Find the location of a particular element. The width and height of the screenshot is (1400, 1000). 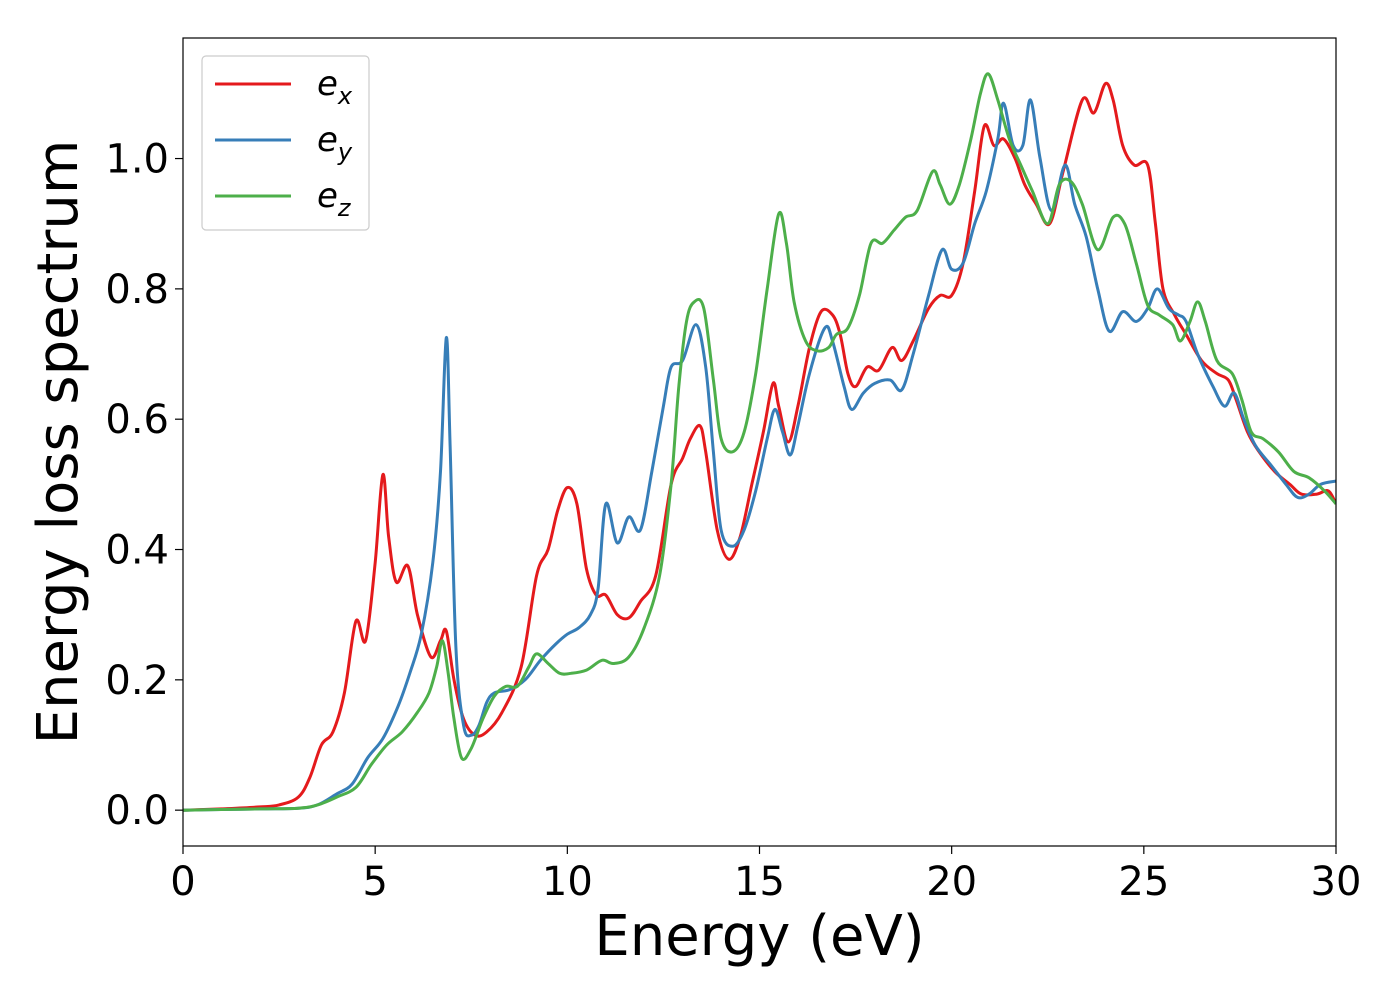

x-tick-label: 20 is located at coordinates (951, 882).